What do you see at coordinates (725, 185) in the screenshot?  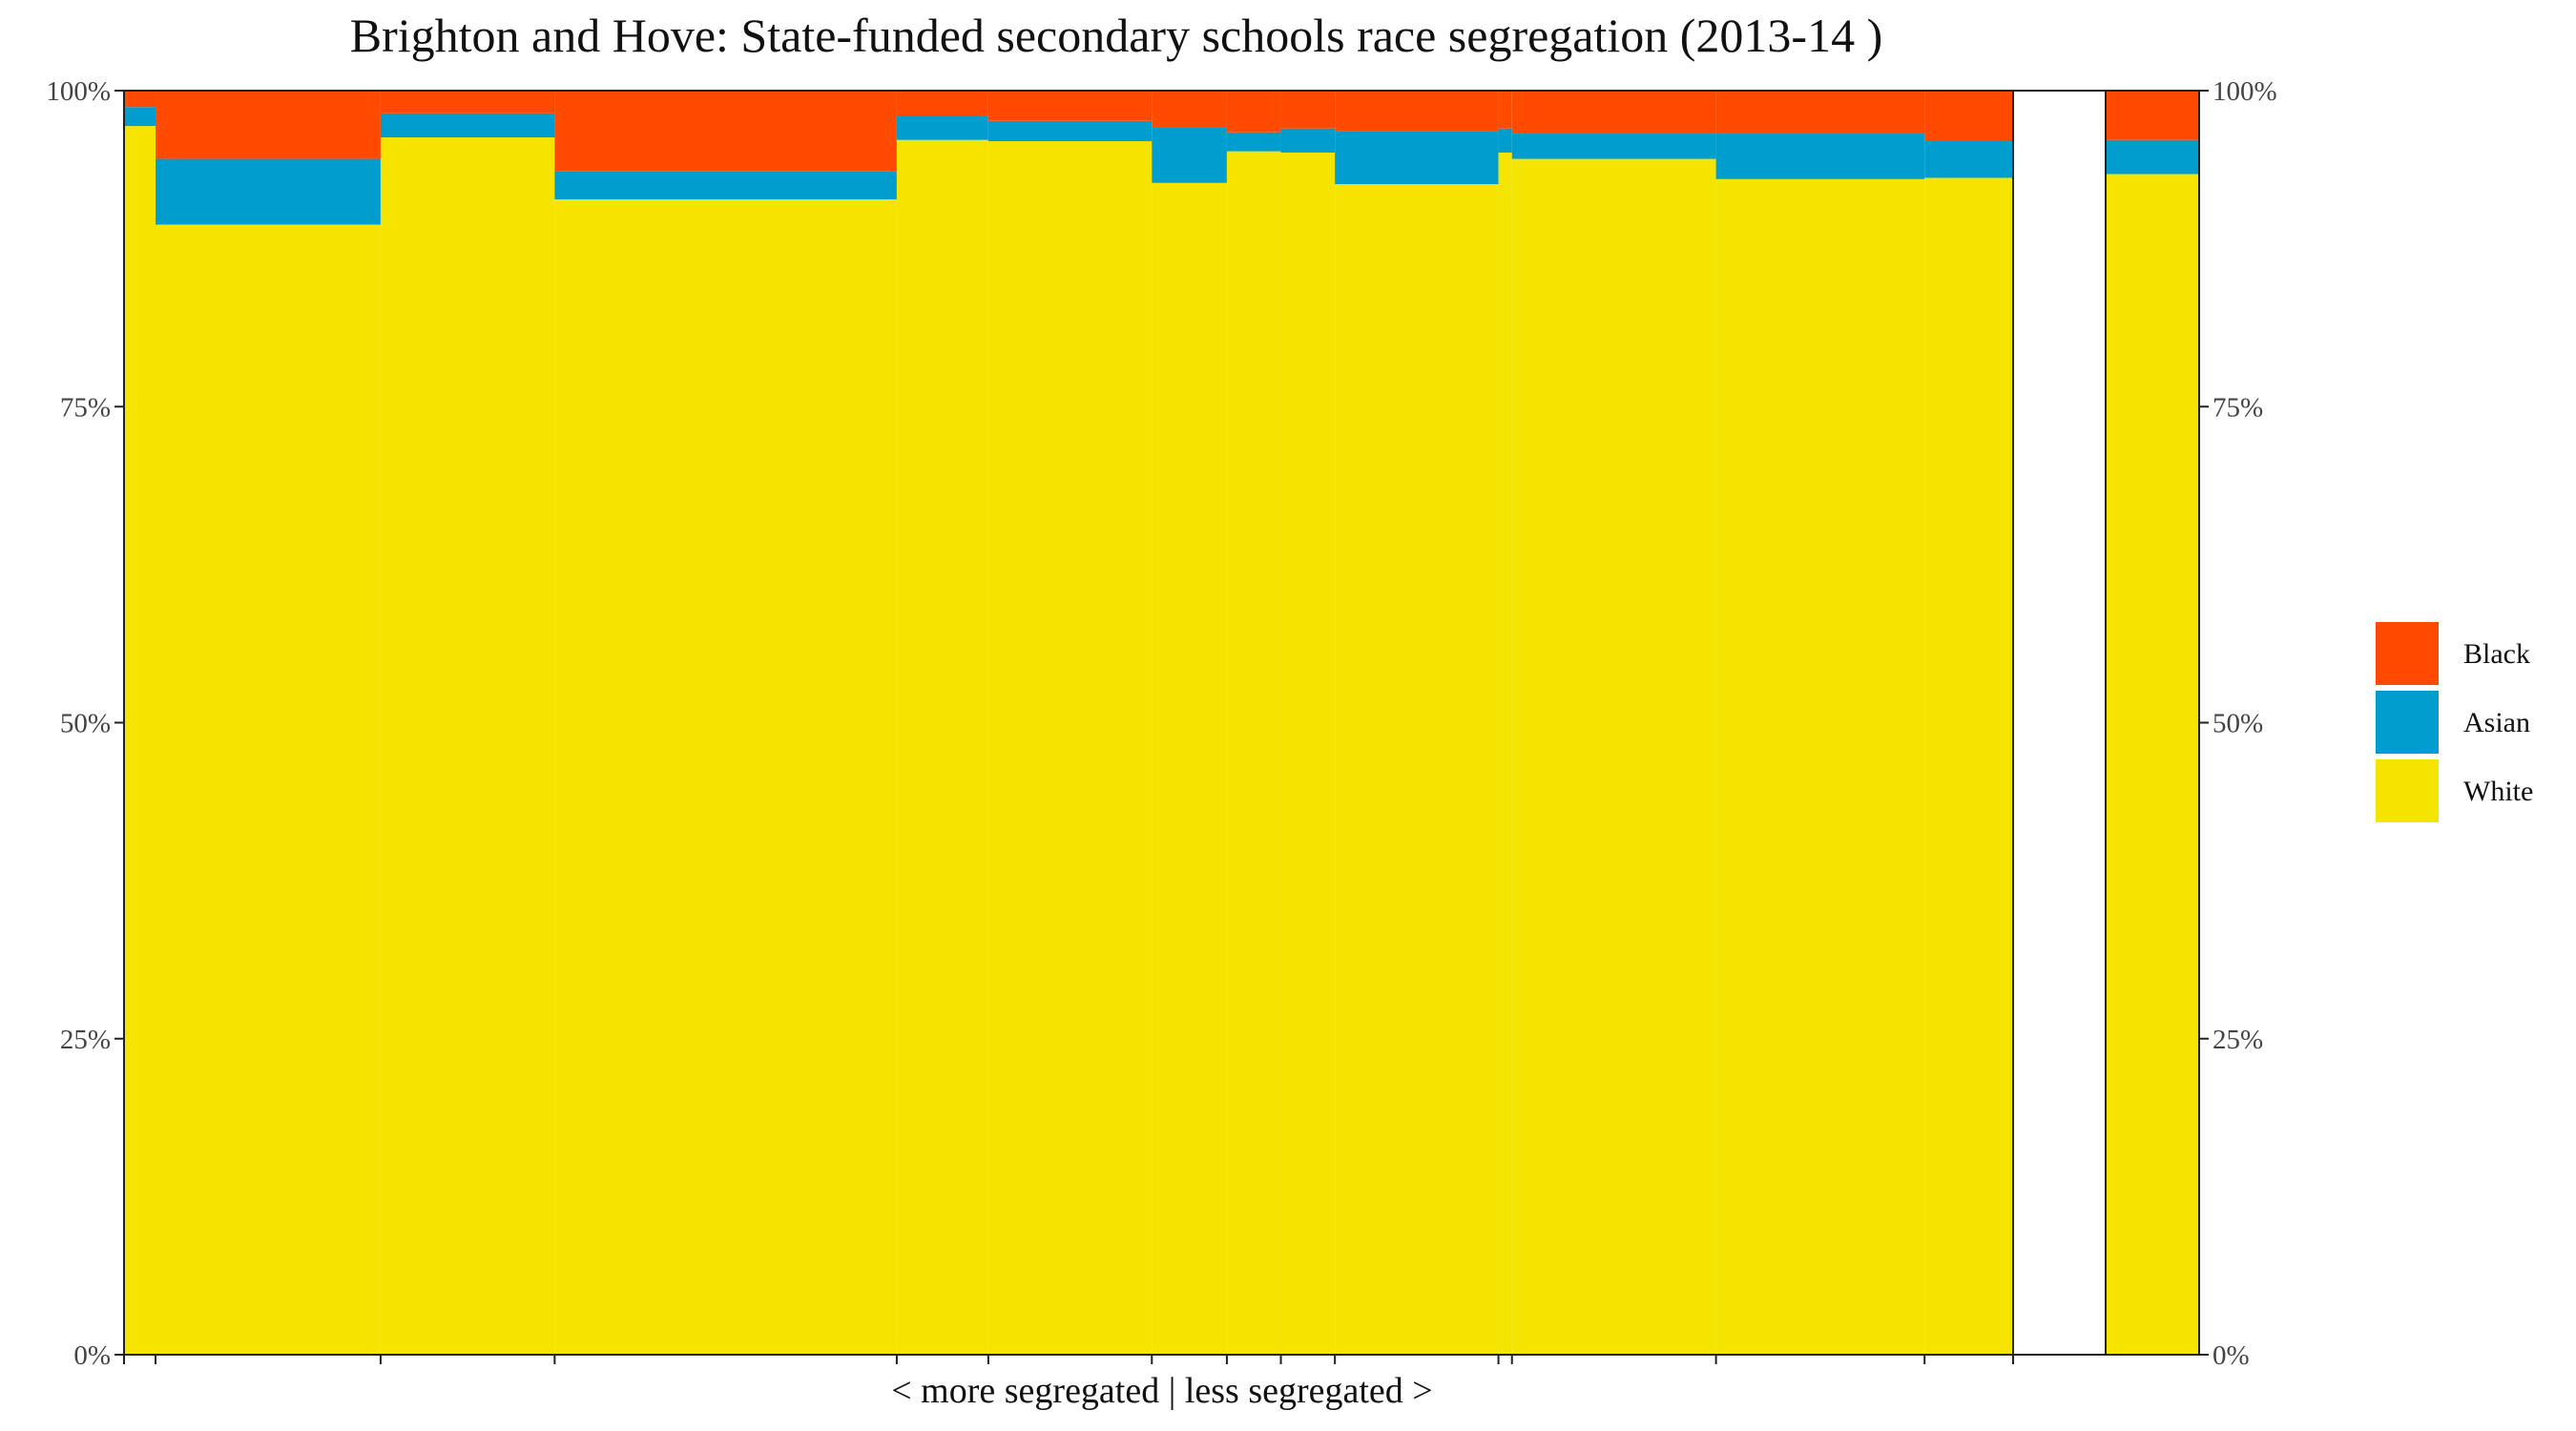 I see `school-4-asian-segment` at bounding box center [725, 185].